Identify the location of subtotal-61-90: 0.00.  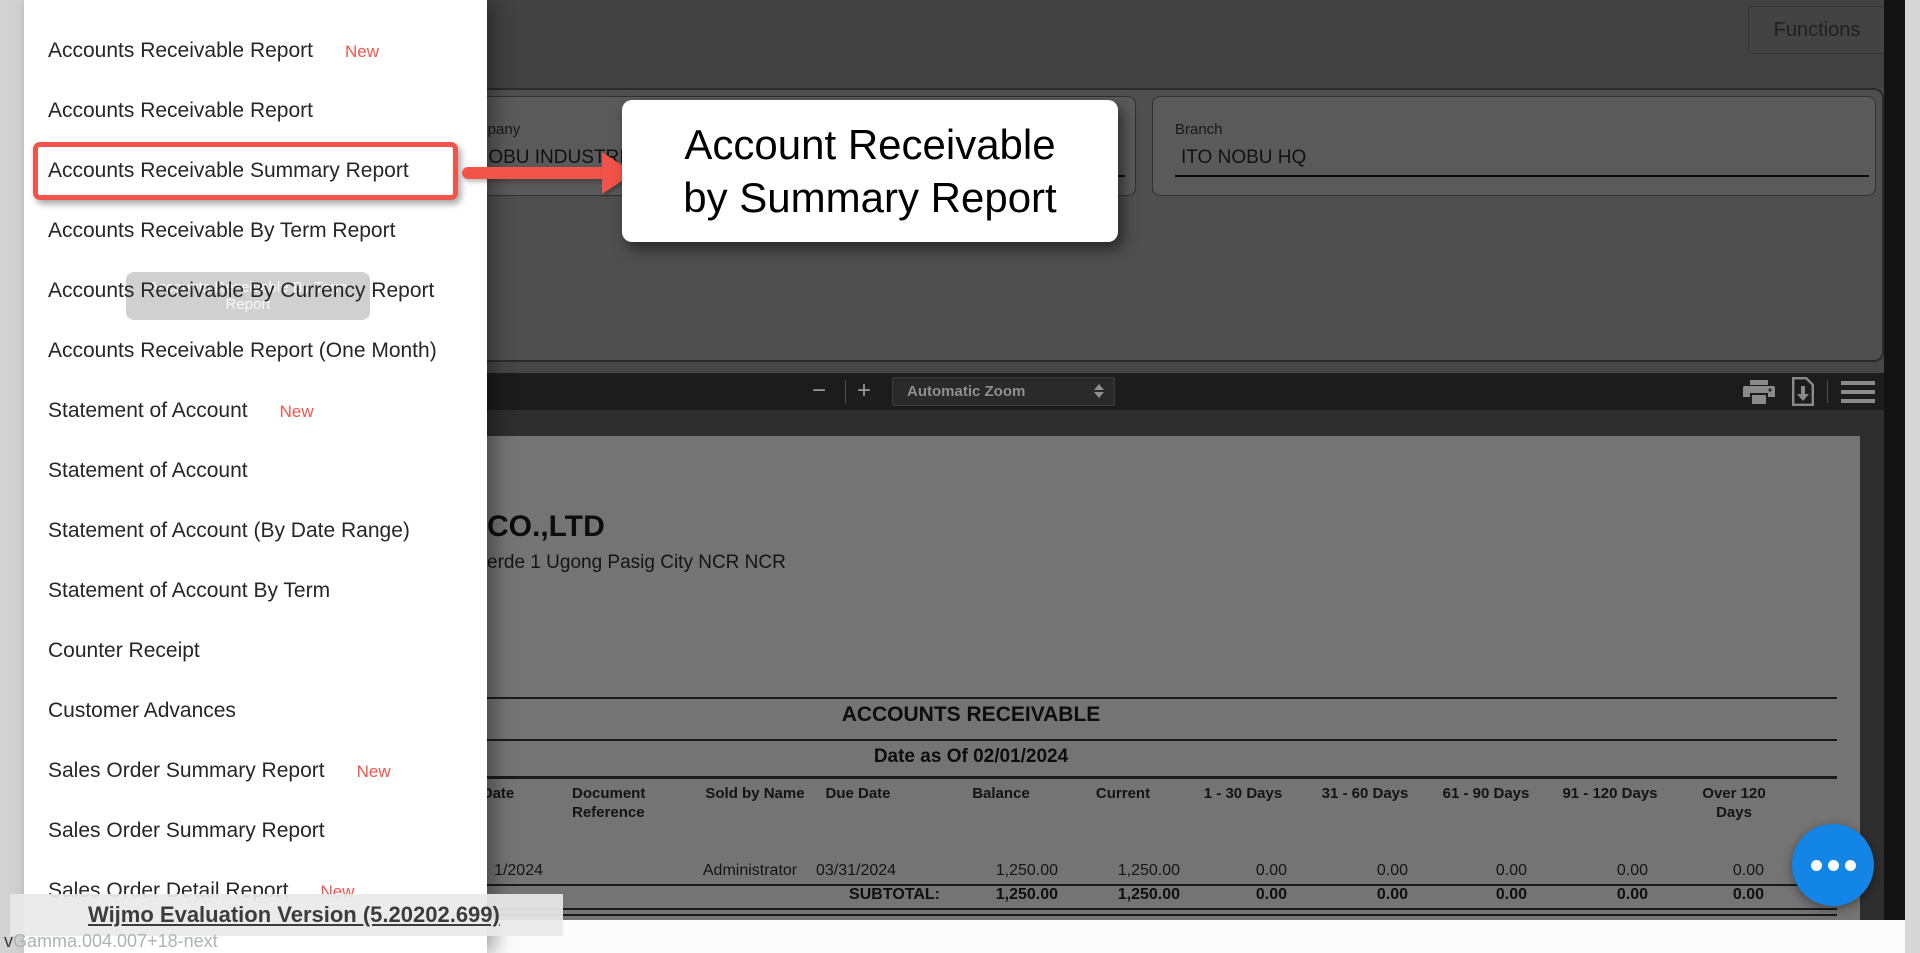
(1511, 894).